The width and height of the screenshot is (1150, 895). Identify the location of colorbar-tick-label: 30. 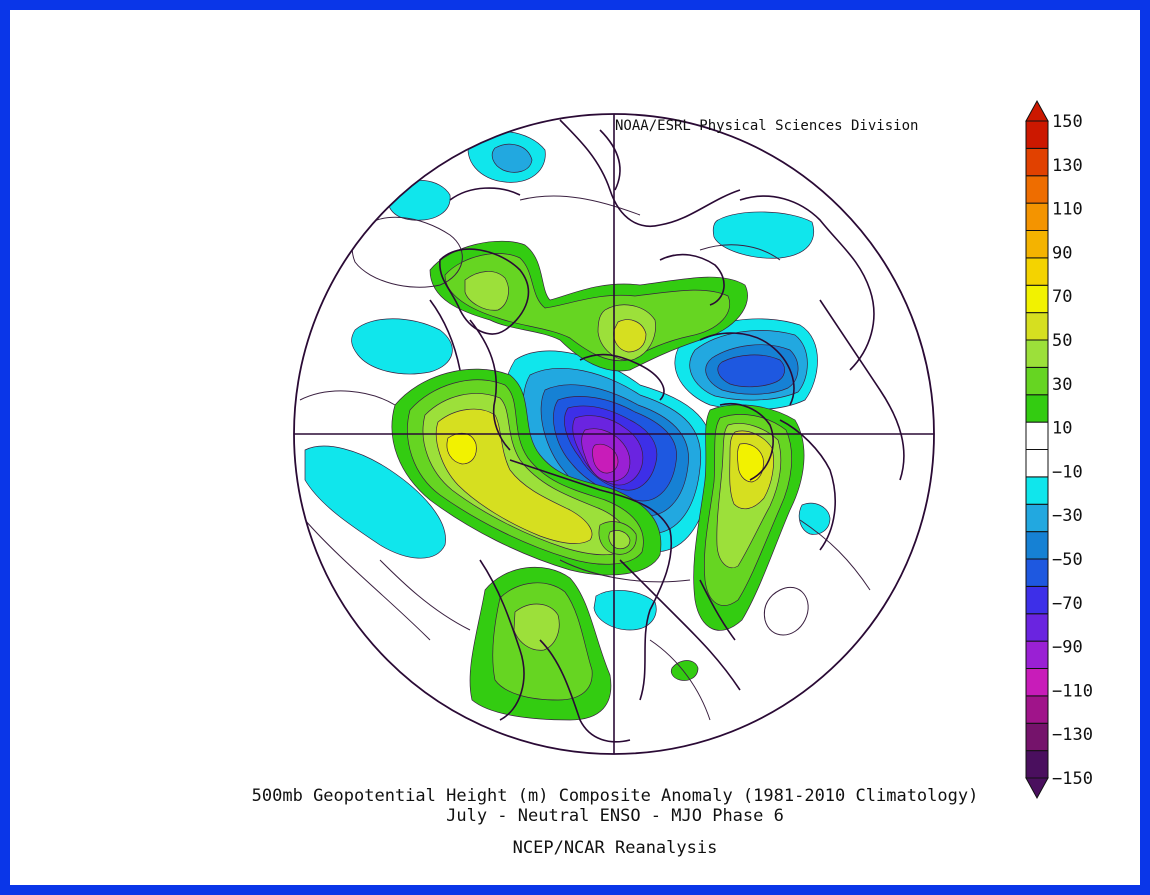
(1062, 385).